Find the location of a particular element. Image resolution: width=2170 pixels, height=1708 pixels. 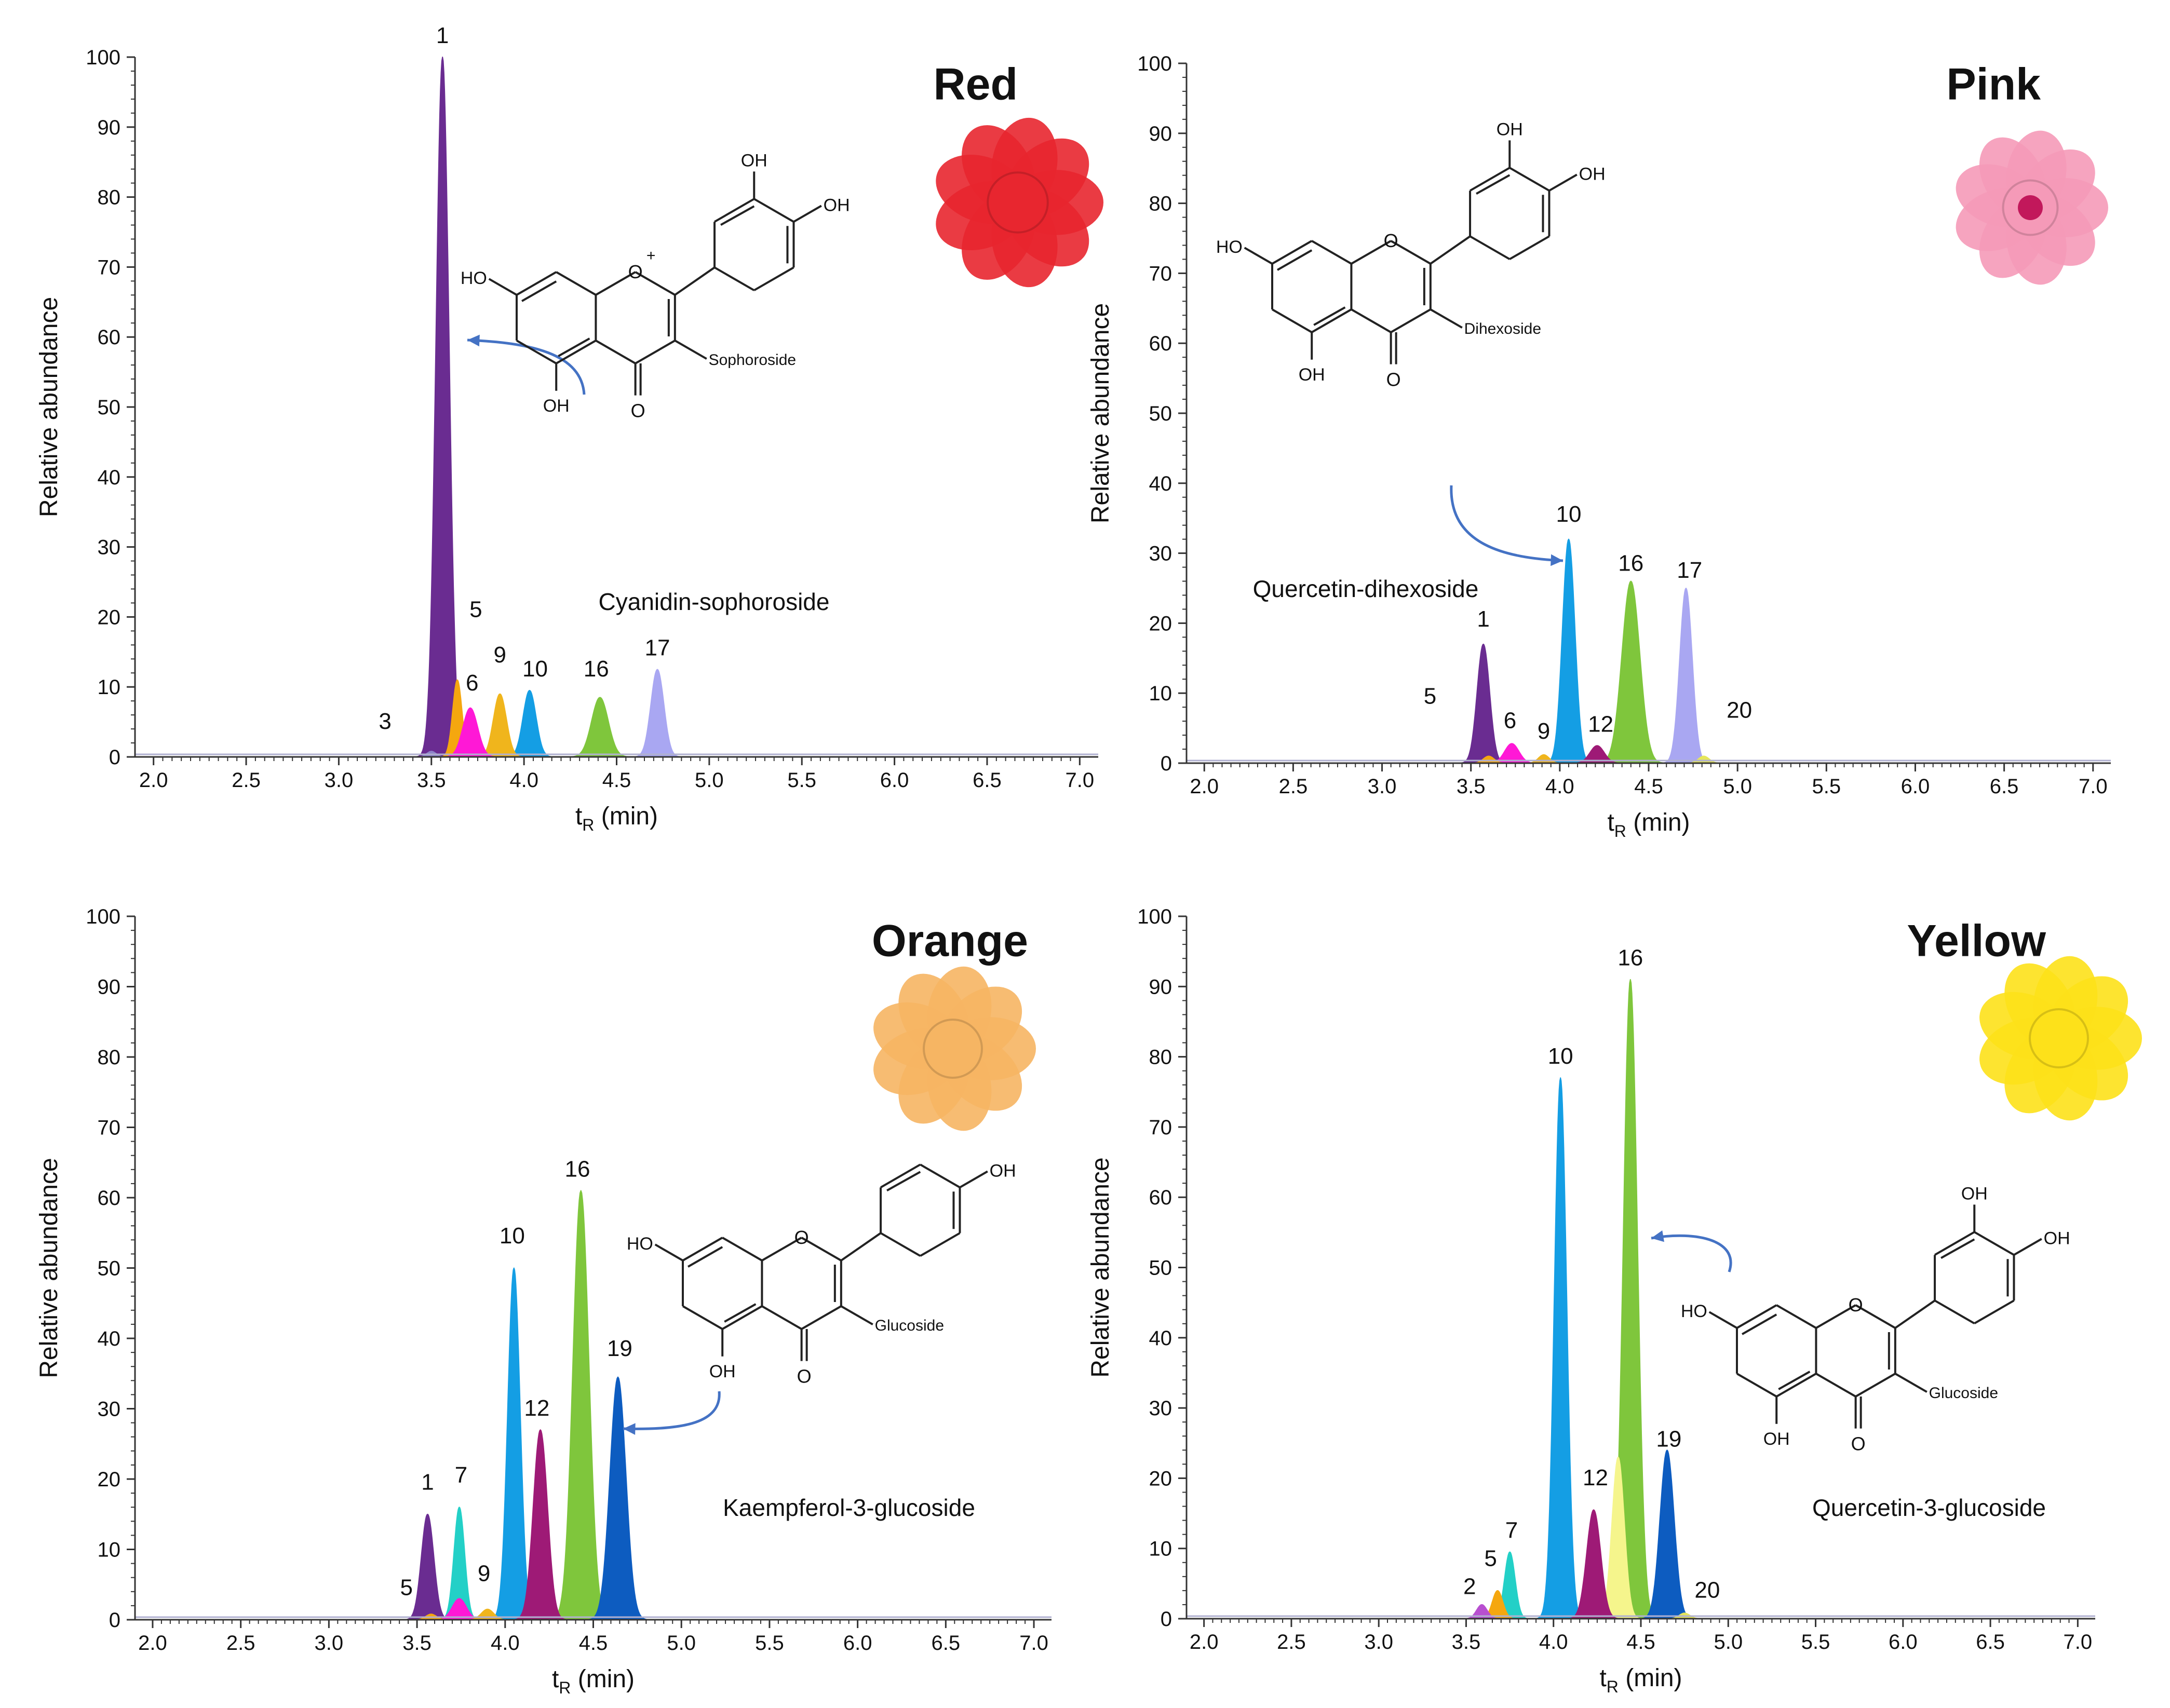

peak-label: 20 is located at coordinates (1739, 710).